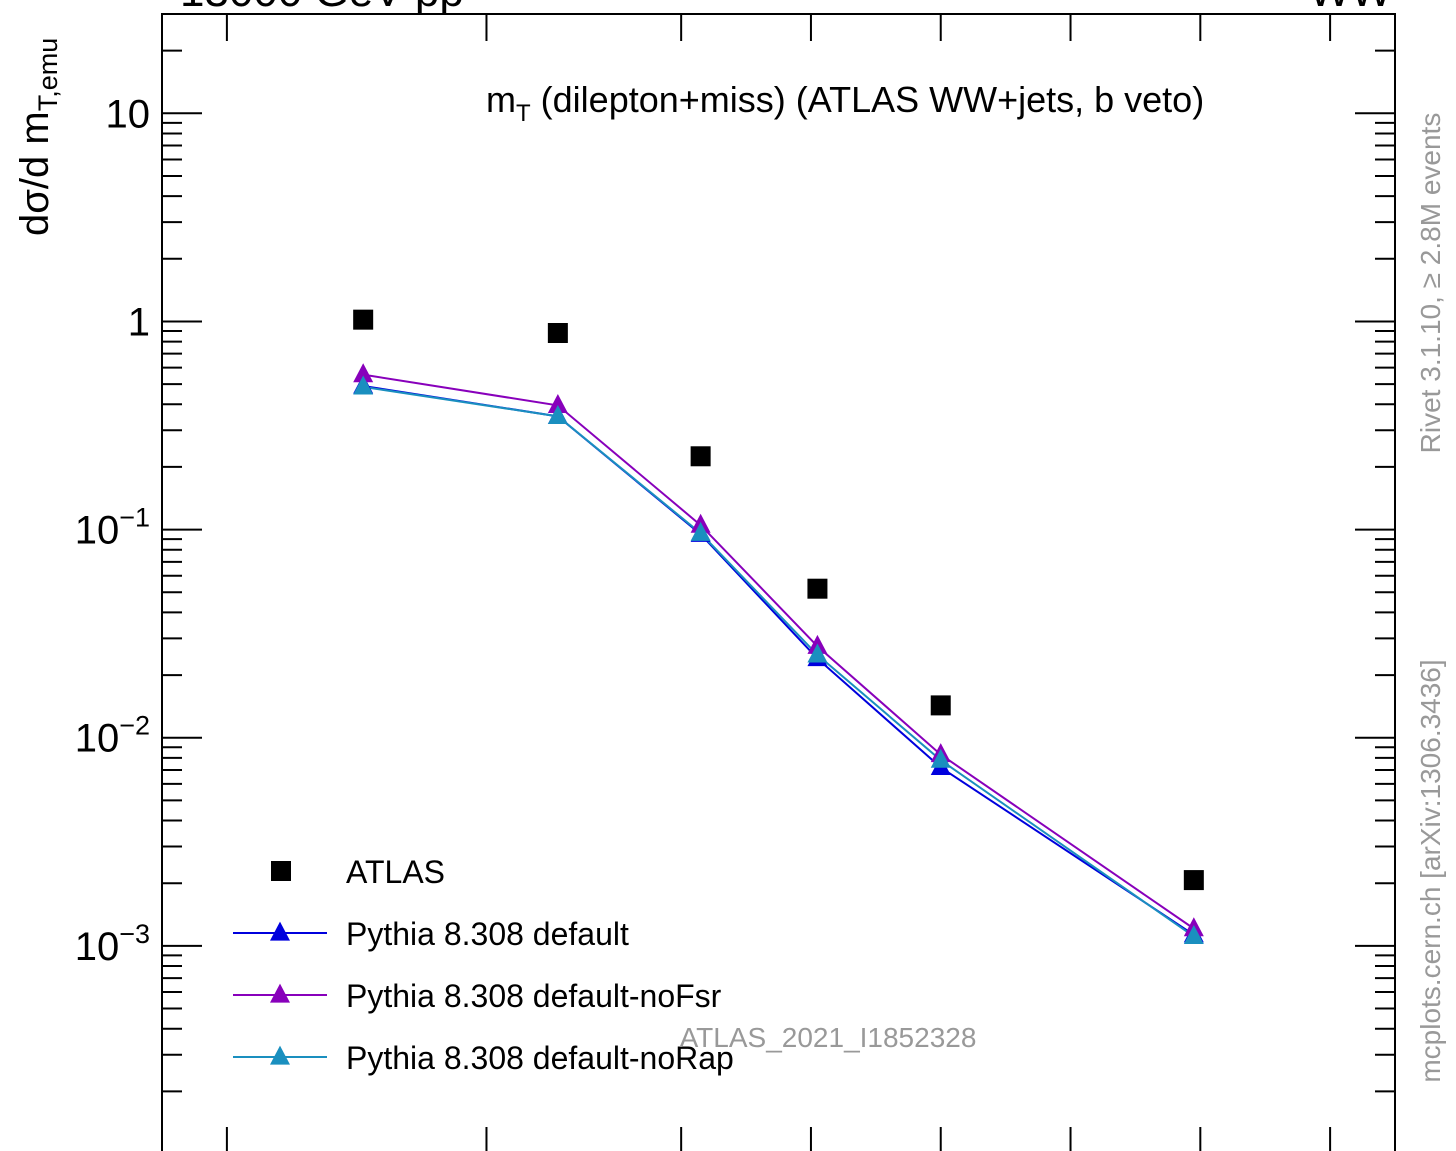 Image resolution: width=1456 pixels, height=1151 pixels. Describe the element at coordinates (501, 99) in the screenshot. I see `chart-title-main: m` at that location.